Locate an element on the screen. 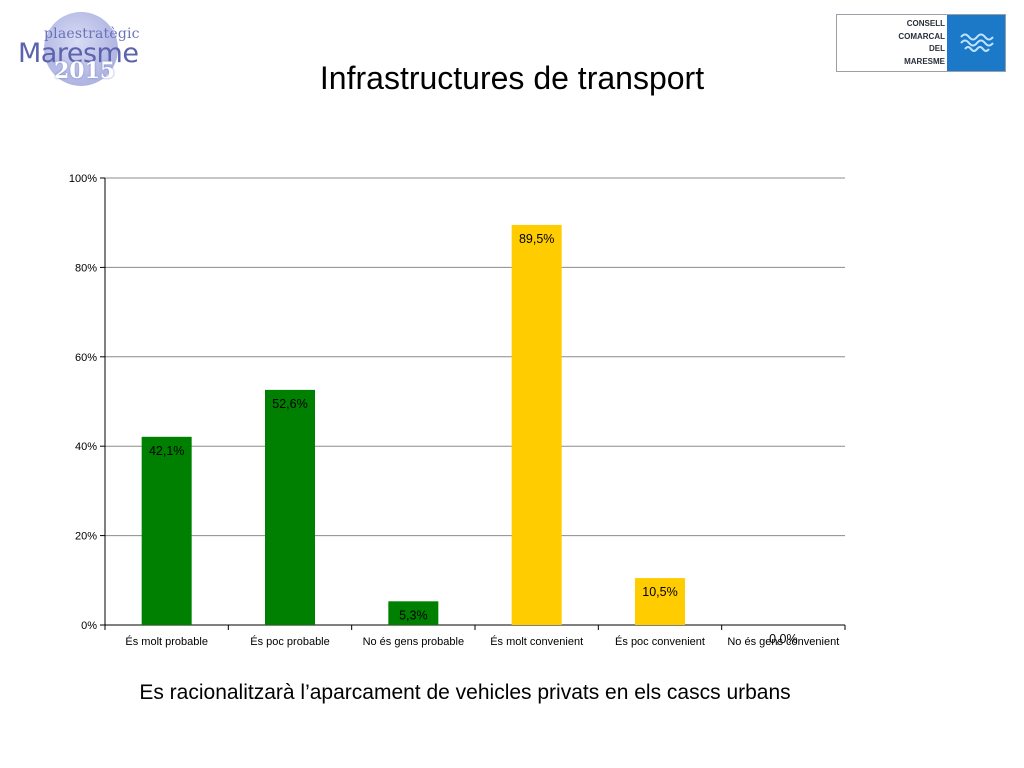  y-tick-label: 100% is located at coordinates (83, 179).